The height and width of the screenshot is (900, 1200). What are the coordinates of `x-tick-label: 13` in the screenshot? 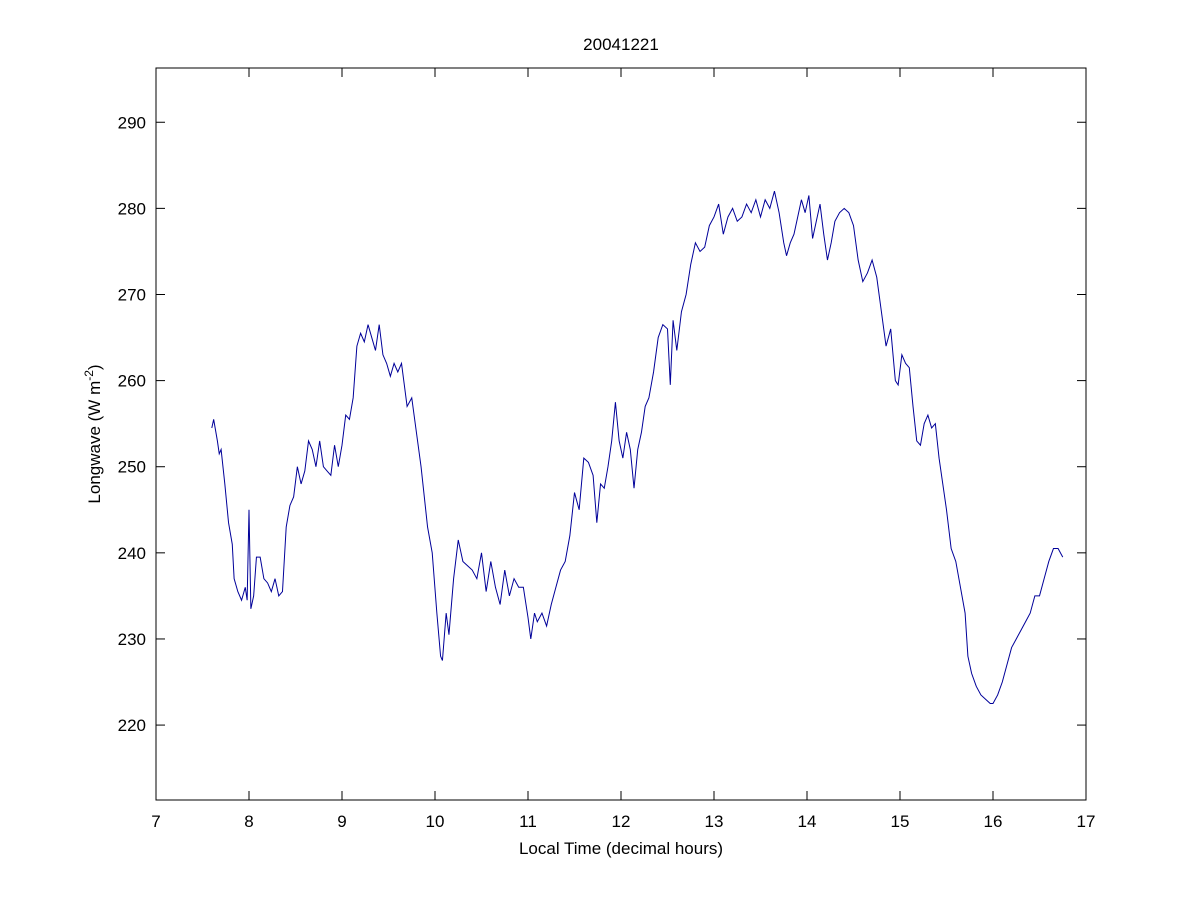 It's located at (714, 821).